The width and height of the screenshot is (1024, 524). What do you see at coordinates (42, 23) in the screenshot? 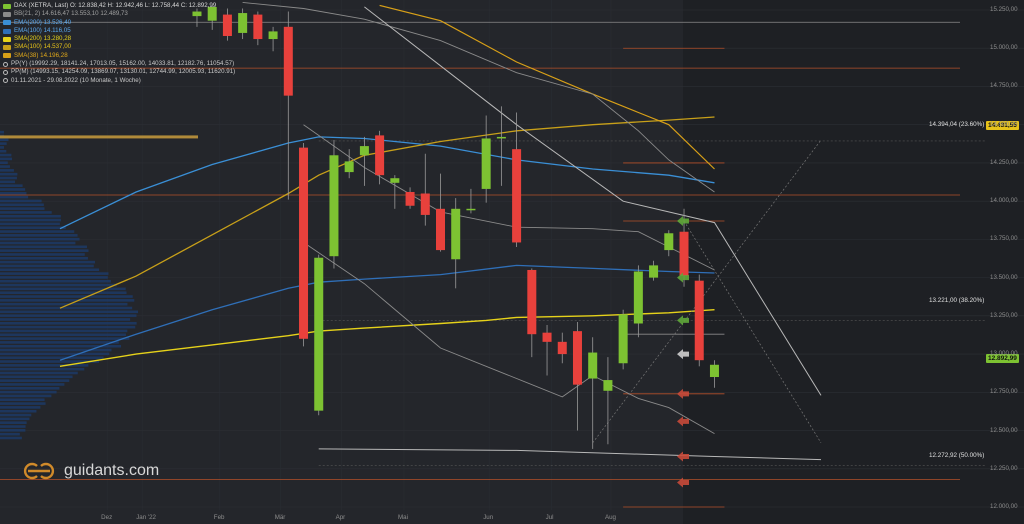
I see `legend-ema200: EMA(200) 13.526,40` at bounding box center [42, 23].